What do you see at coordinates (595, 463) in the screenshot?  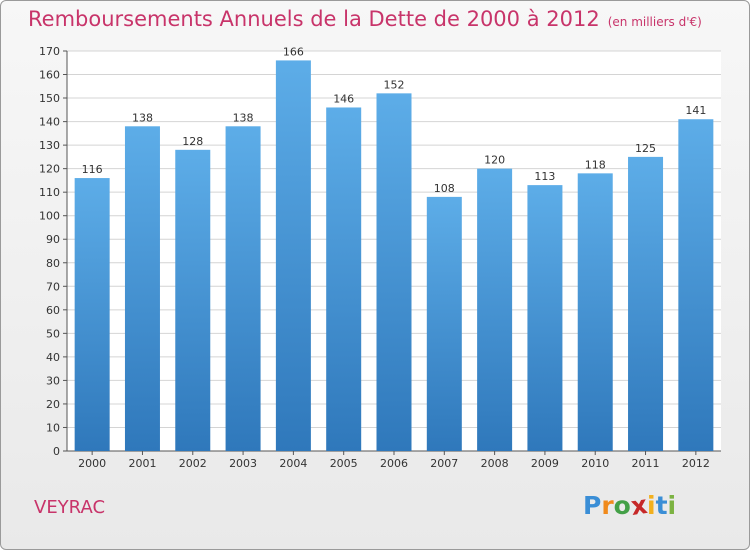 I see `x-tick-label: 2010` at bounding box center [595, 463].